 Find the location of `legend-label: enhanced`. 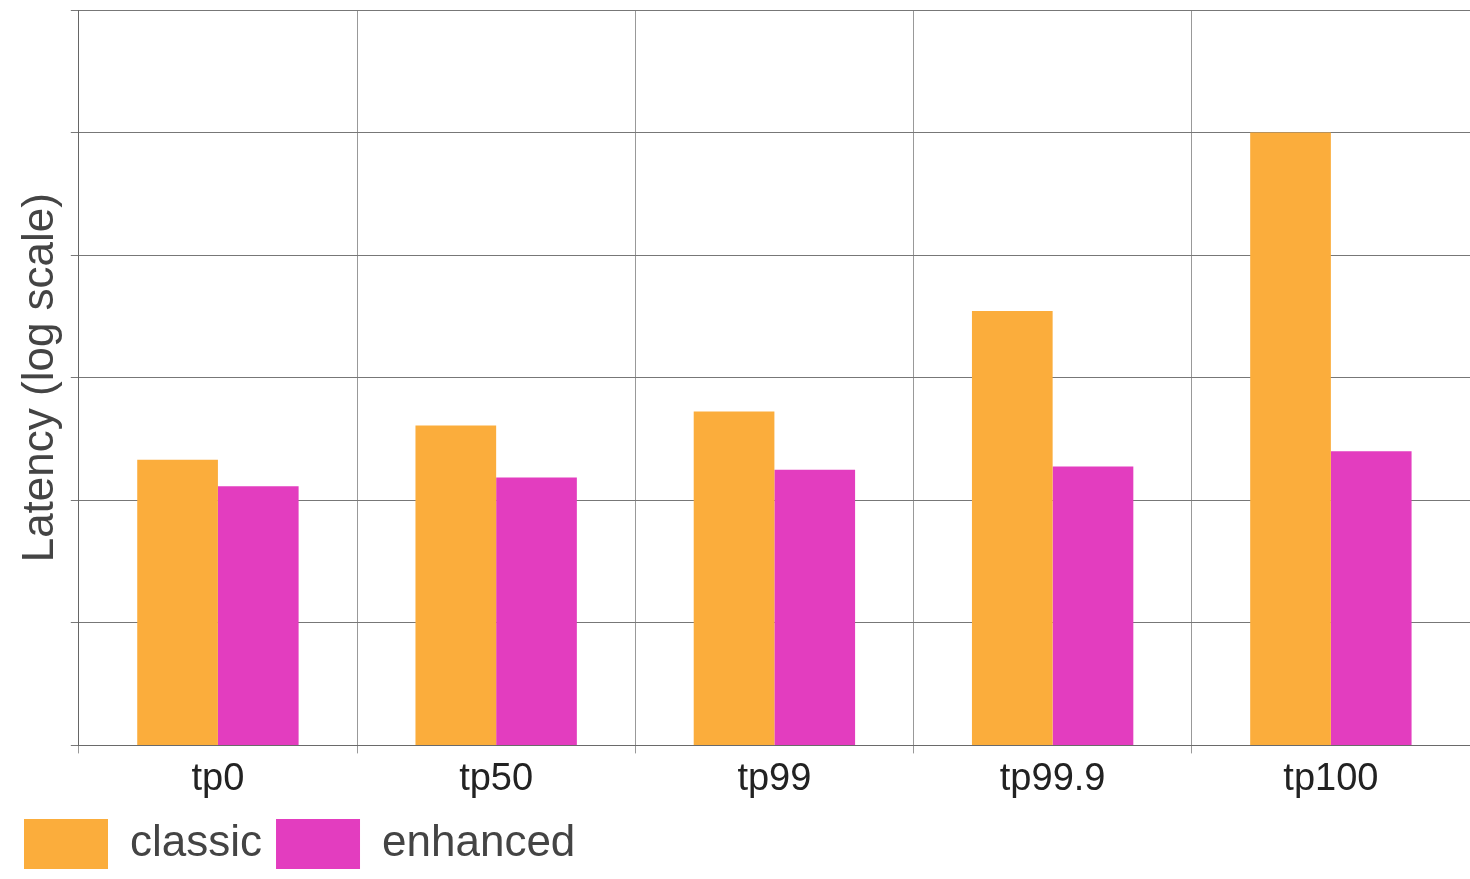

legend-label: enhanced is located at coordinates (479, 841).